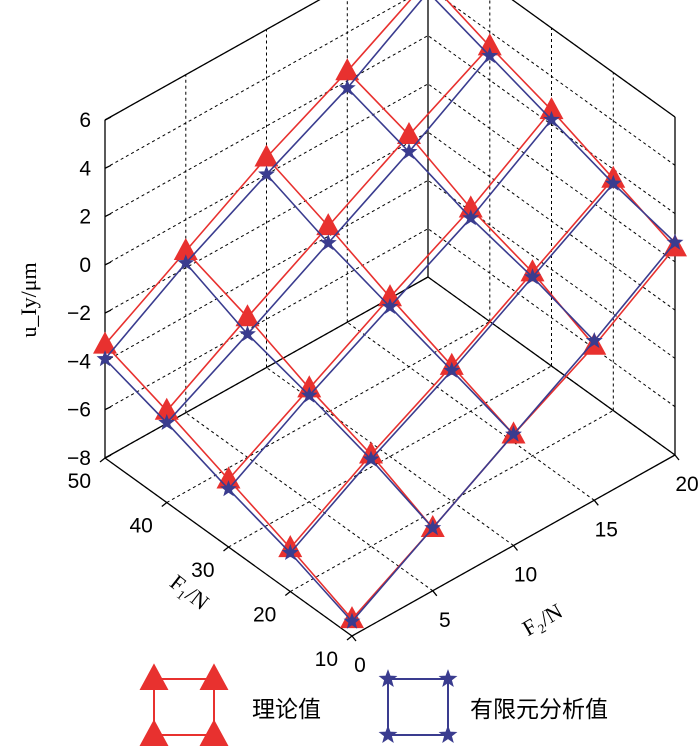 This screenshot has height=750, width=700. What do you see at coordinates (85, 265) in the screenshot?
I see `z-tick-label: 0` at bounding box center [85, 265].